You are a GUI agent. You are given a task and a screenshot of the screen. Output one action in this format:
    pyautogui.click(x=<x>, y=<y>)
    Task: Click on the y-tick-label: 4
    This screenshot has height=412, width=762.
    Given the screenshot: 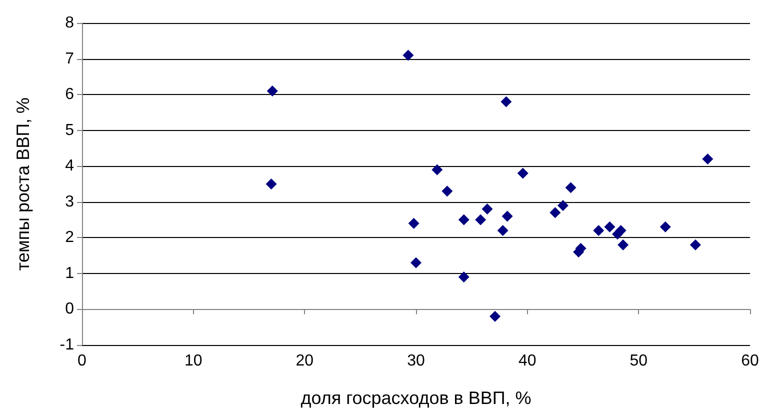 What is the action you would take?
    pyautogui.click(x=69, y=166)
    